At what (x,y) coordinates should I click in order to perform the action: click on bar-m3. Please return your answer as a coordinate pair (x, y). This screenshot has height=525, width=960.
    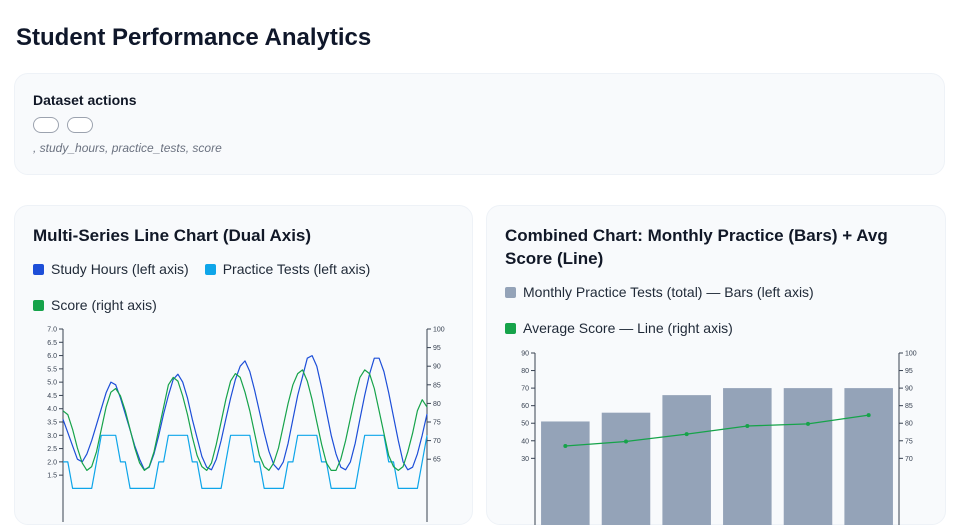
    Looking at the image, I should click on (686, 460).